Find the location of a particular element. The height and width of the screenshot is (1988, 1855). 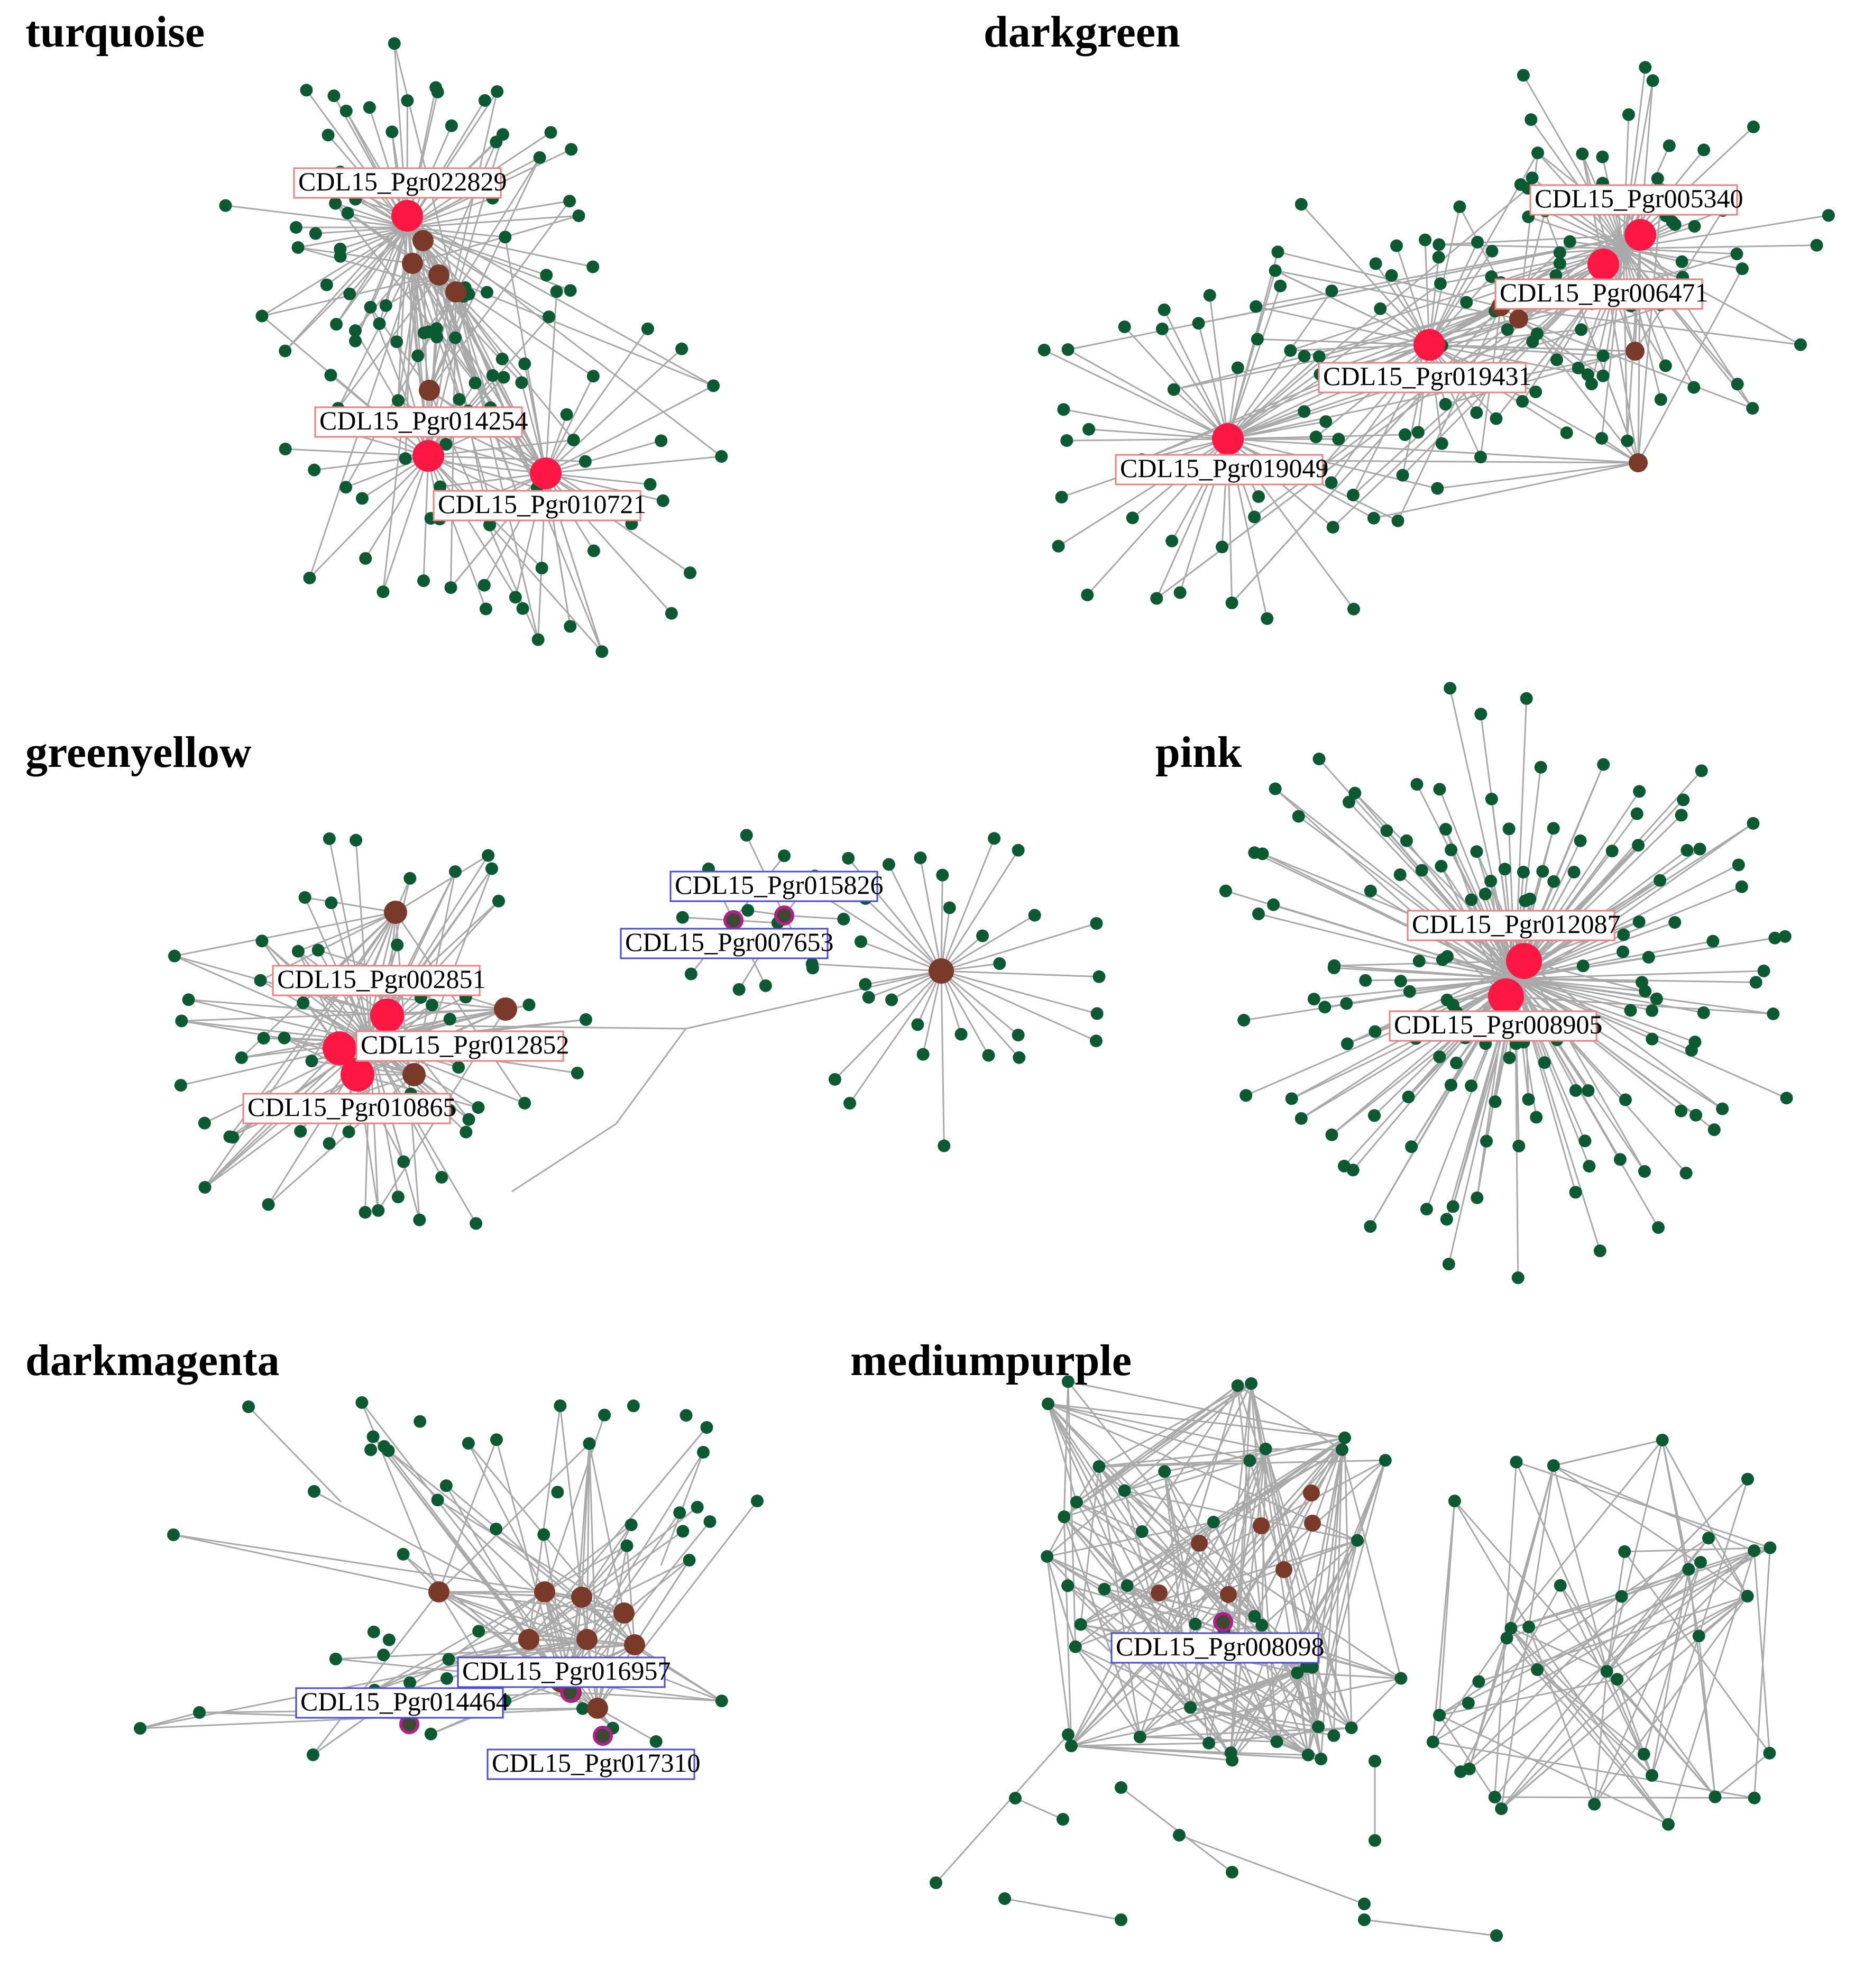

darkmagenta-hub-label-text: CDL15_Pgr014464 is located at coordinates (404, 1702).